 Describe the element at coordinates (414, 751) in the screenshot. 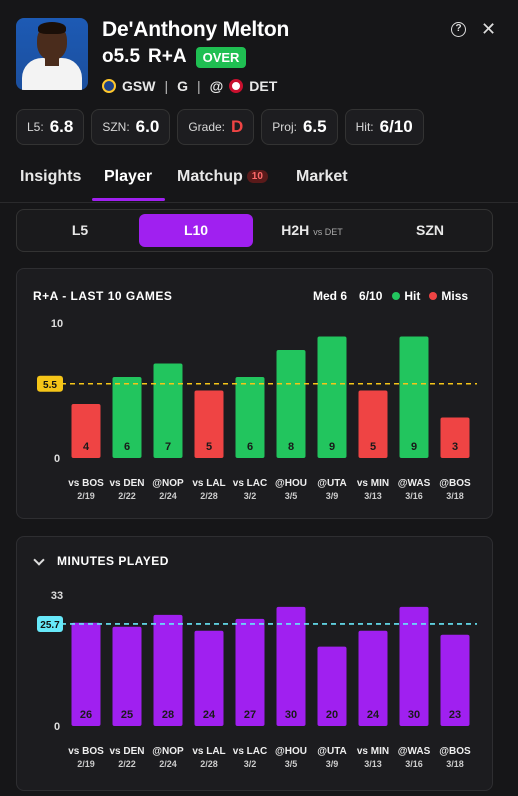

I see `x-tick-label: @WAS` at that location.